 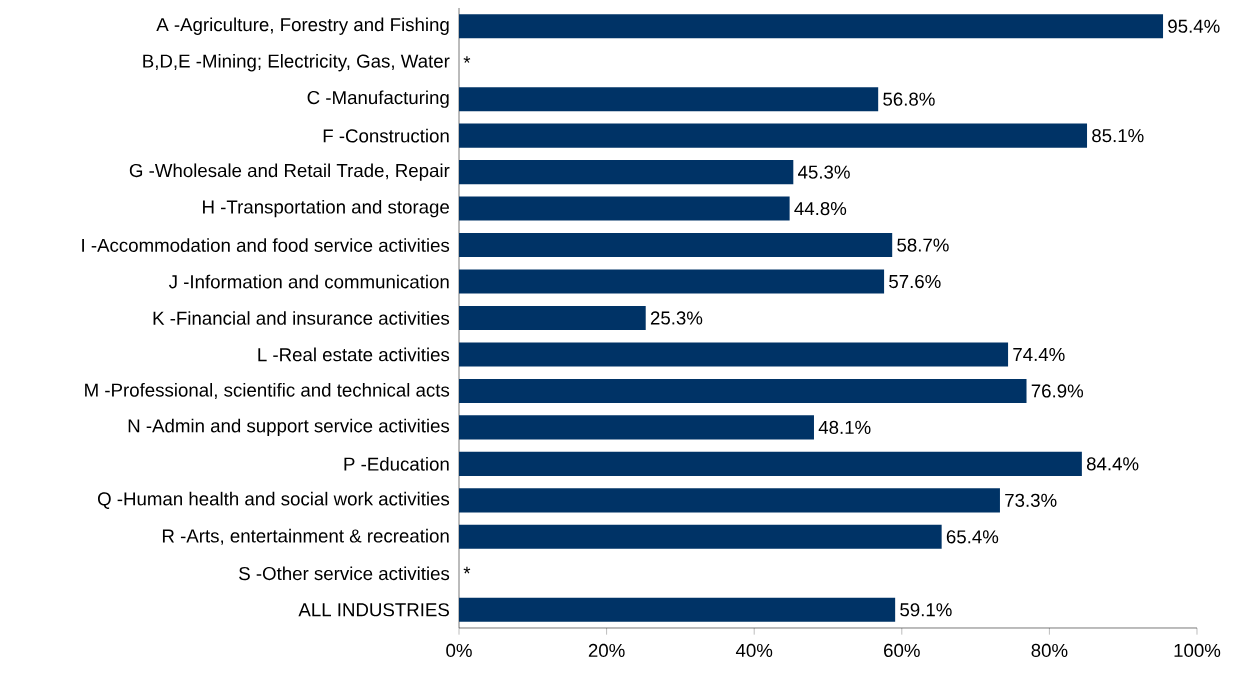 What do you see at coordinates (1049, 650) in the screenshot?
I see `x-tick-label: 80%` at bounding box center [1049, 650].